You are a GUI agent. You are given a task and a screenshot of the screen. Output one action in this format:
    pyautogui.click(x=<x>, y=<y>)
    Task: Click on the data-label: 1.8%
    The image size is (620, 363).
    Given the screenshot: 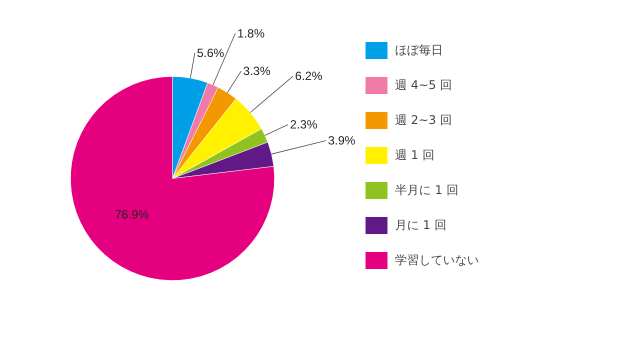 What is the action you would take?
    pyautogui.click(x=251, y=33)
    